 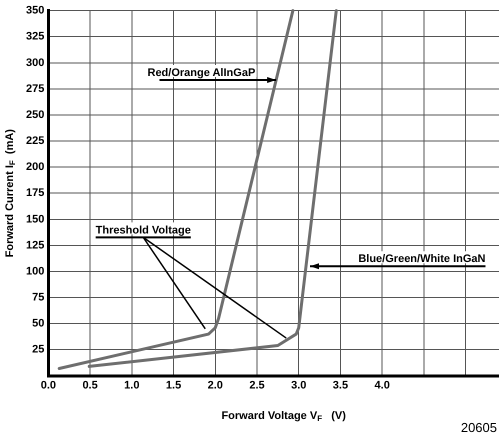 What do you see at coordinates (257, 385) in the screenshot?
I see `x-tick-label: 2.5` at bounding box center [257, 385].